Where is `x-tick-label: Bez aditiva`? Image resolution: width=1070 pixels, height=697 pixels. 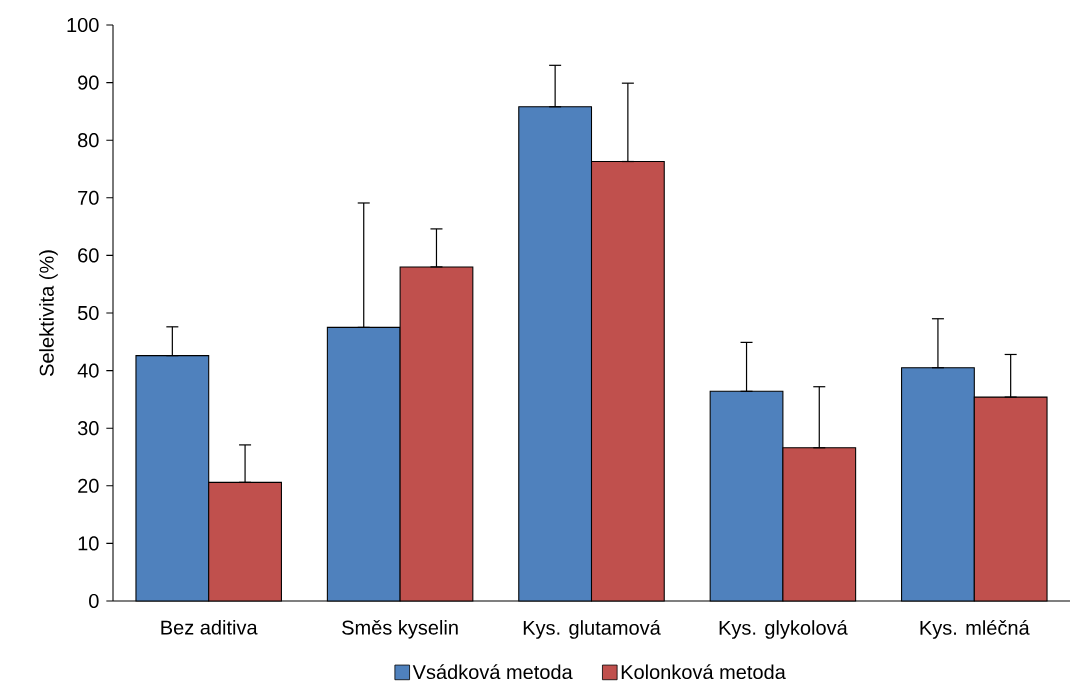
x-tick-label: Bez aditiva is located at coordinates (209, 627).